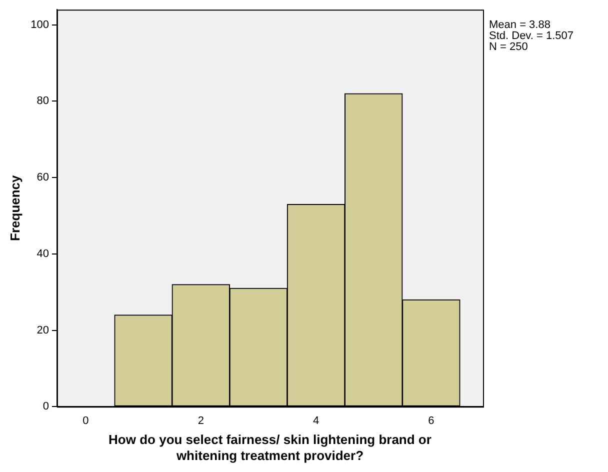 The height and width of the screenshot is (472, 608). Describe the element at coordinates (42, 330) in the screenshot. I see `y-tick-label: 20` at that location.